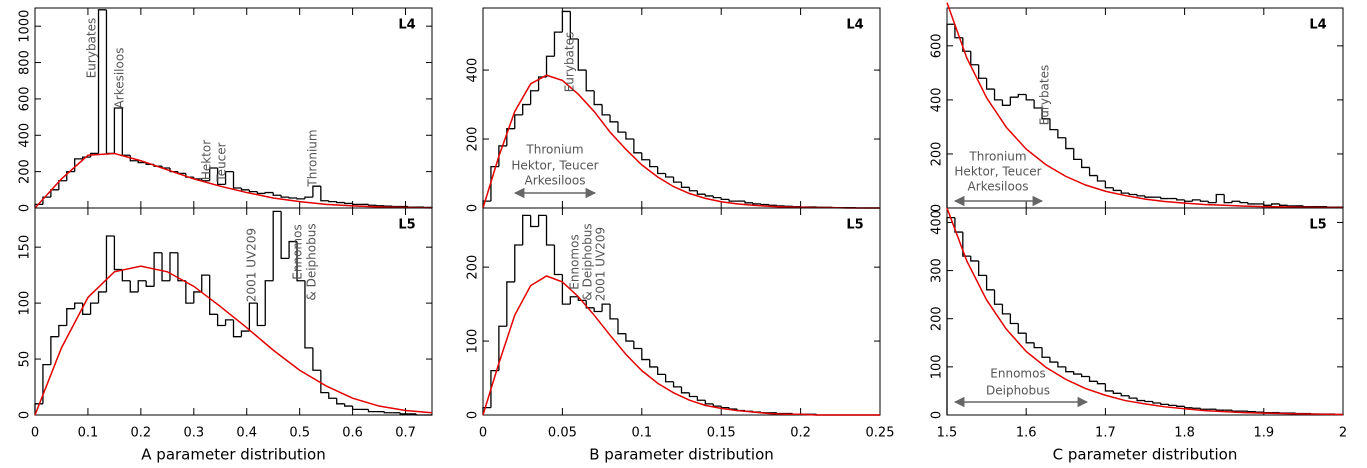  What do you see at coordinates (1317, 225) in the screenshot?
I see `panel-label: L5` at bounding box center [1317, 225].